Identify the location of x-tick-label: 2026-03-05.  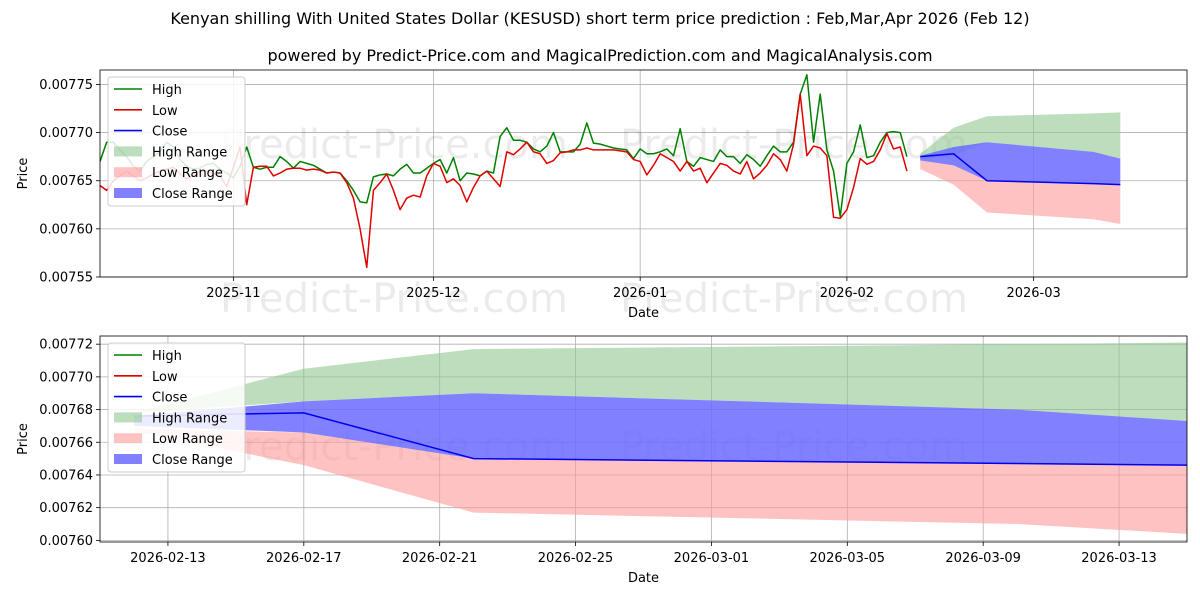
(848, 558).